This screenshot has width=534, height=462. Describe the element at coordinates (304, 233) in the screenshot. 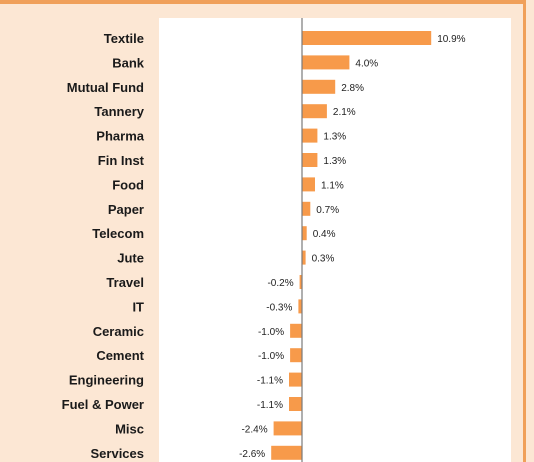

I see `bar-telecom` at that location.